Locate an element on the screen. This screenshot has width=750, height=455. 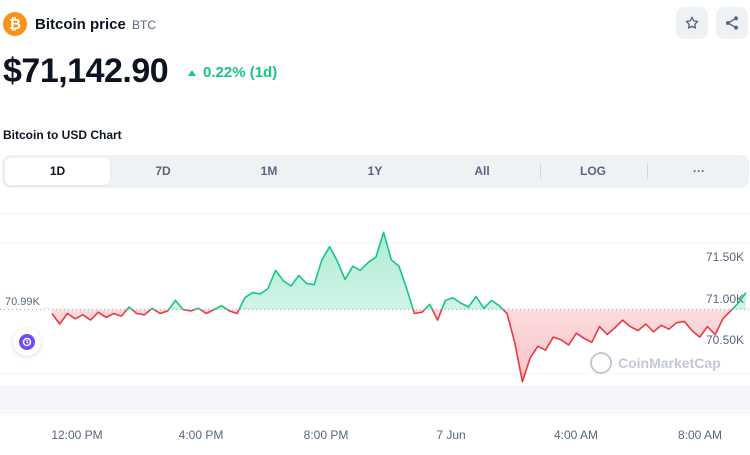
y-tick-label: 71.50K is located at coordinates (725, 257).